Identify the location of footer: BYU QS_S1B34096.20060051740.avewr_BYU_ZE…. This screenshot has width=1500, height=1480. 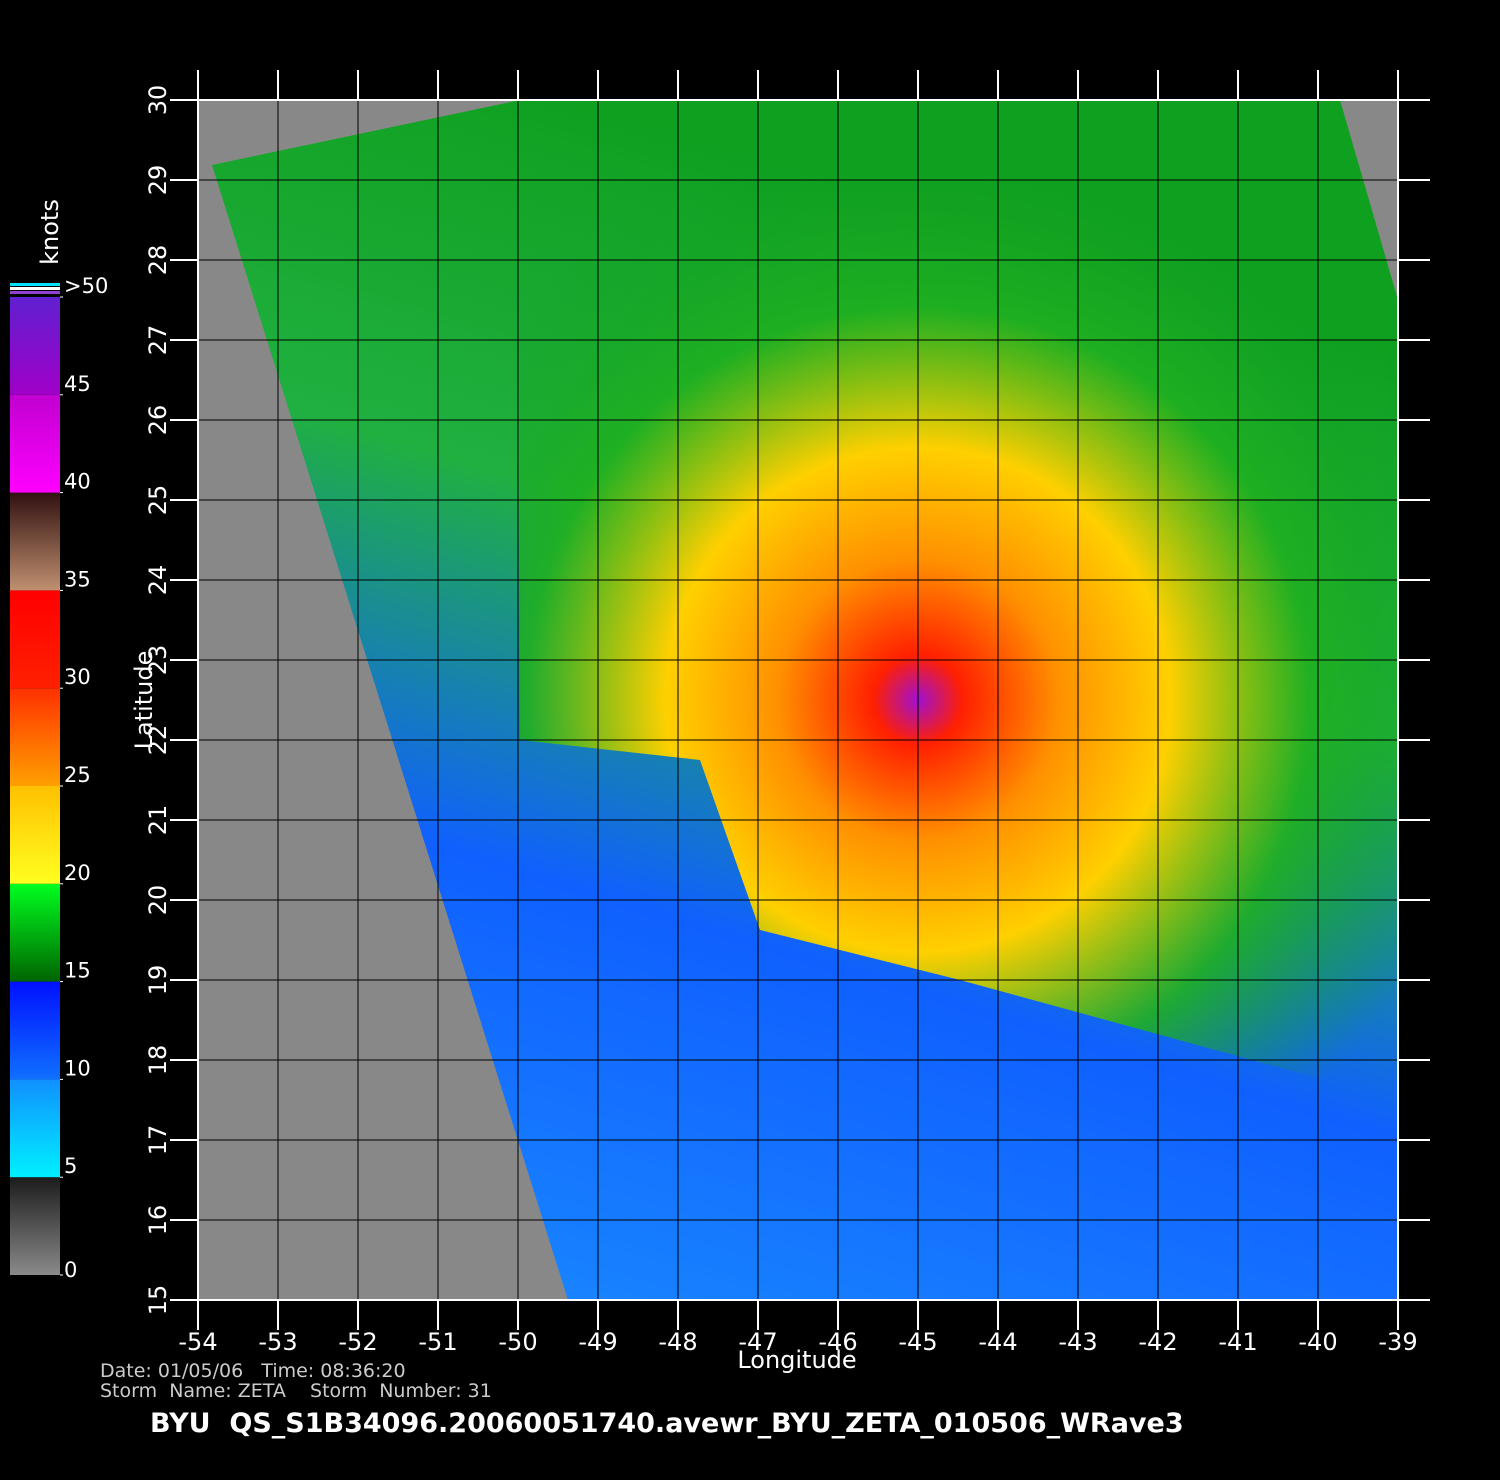
(667, 1423).